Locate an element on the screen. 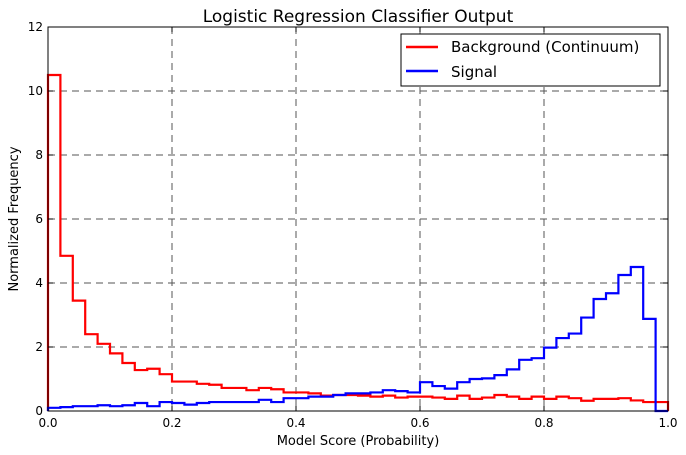  y-tick-label: 6 is located at coordinates (39, 219).